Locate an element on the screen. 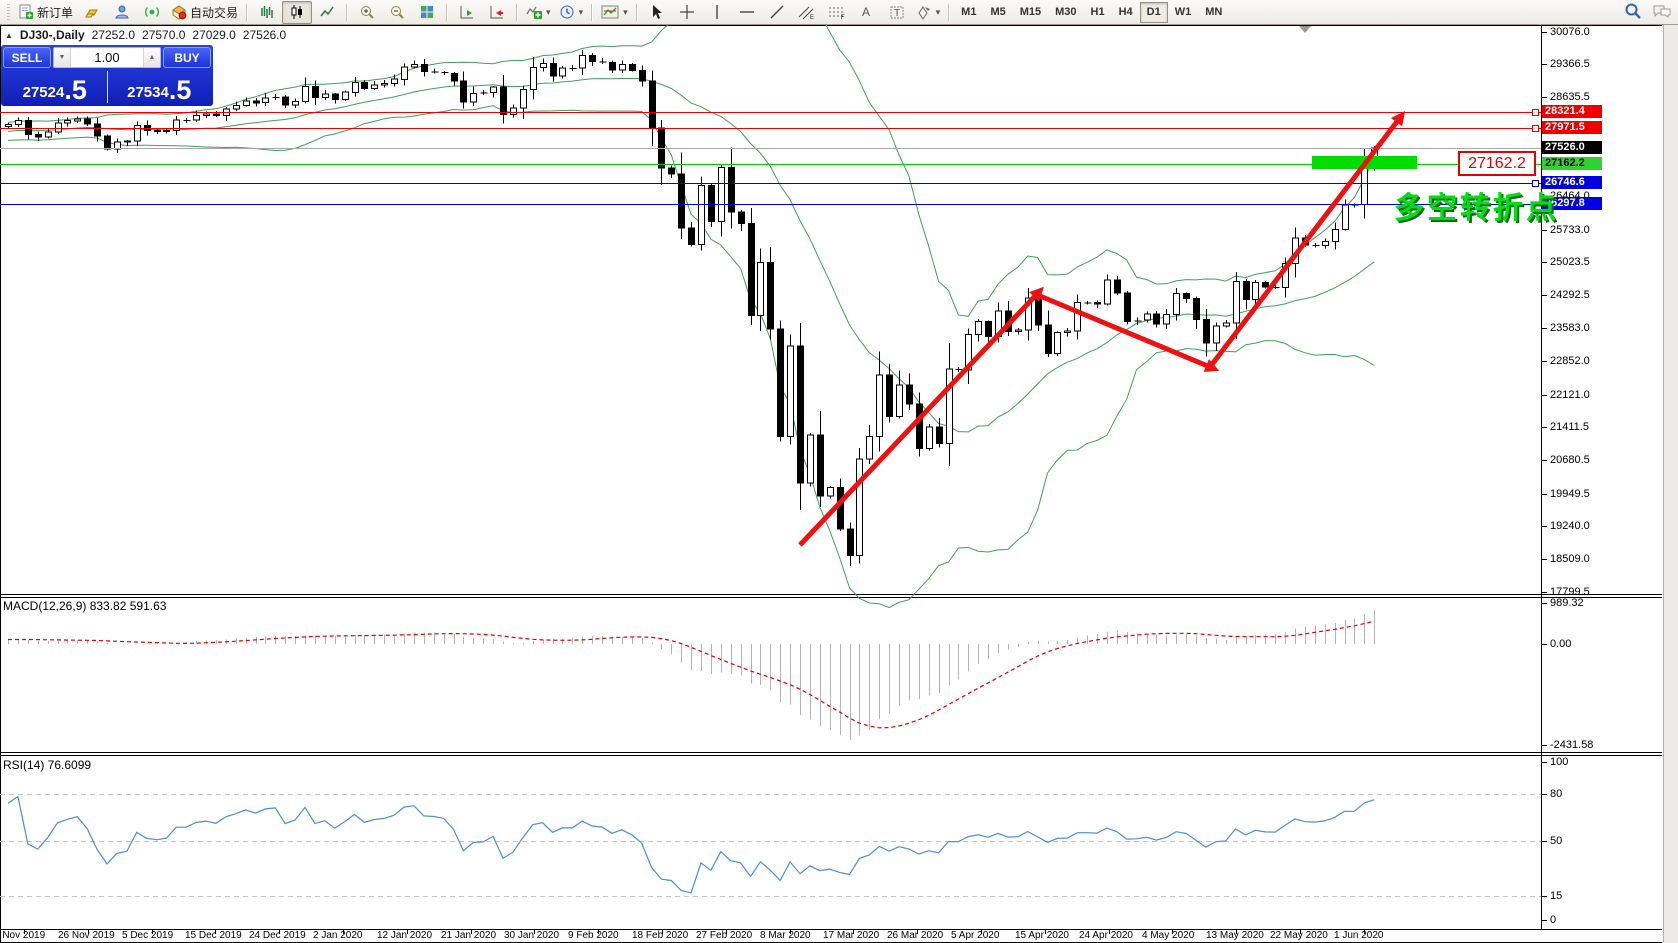  zoom-in-icon is located at coordinates (367, 12).